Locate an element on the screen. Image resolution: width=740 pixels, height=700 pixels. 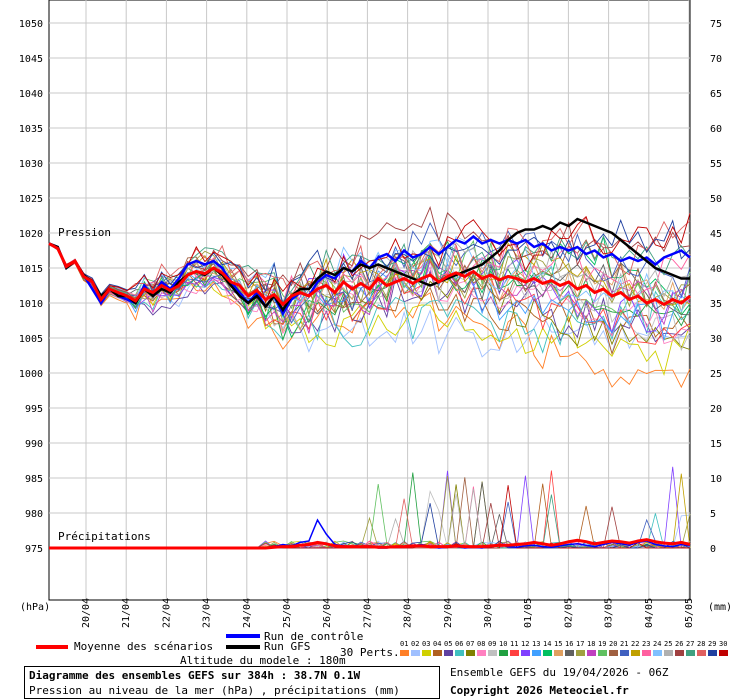
right-tick-label: 30 is located at coordinates (716, 339).